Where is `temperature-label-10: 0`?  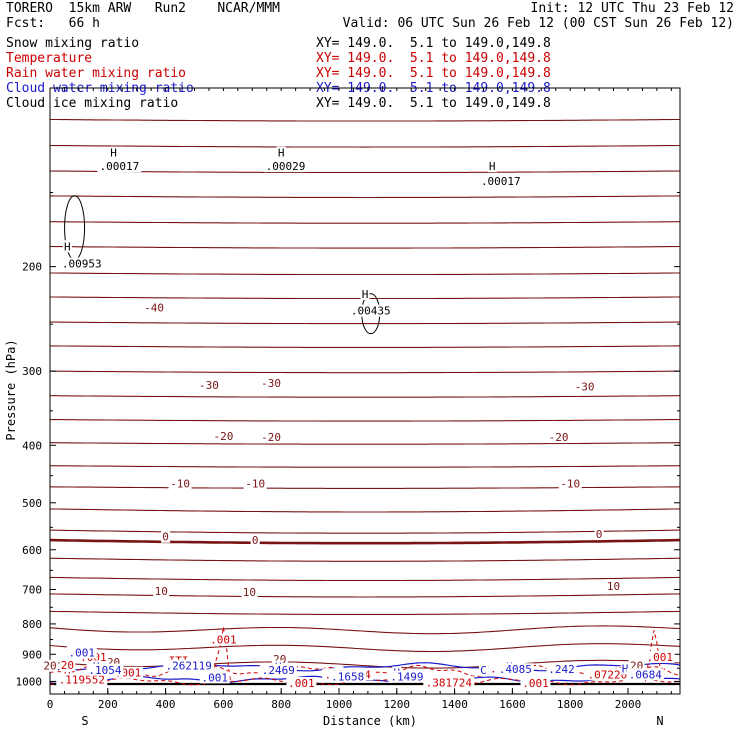
temperature-label-10: 0 is located at coordinates (165, 537).